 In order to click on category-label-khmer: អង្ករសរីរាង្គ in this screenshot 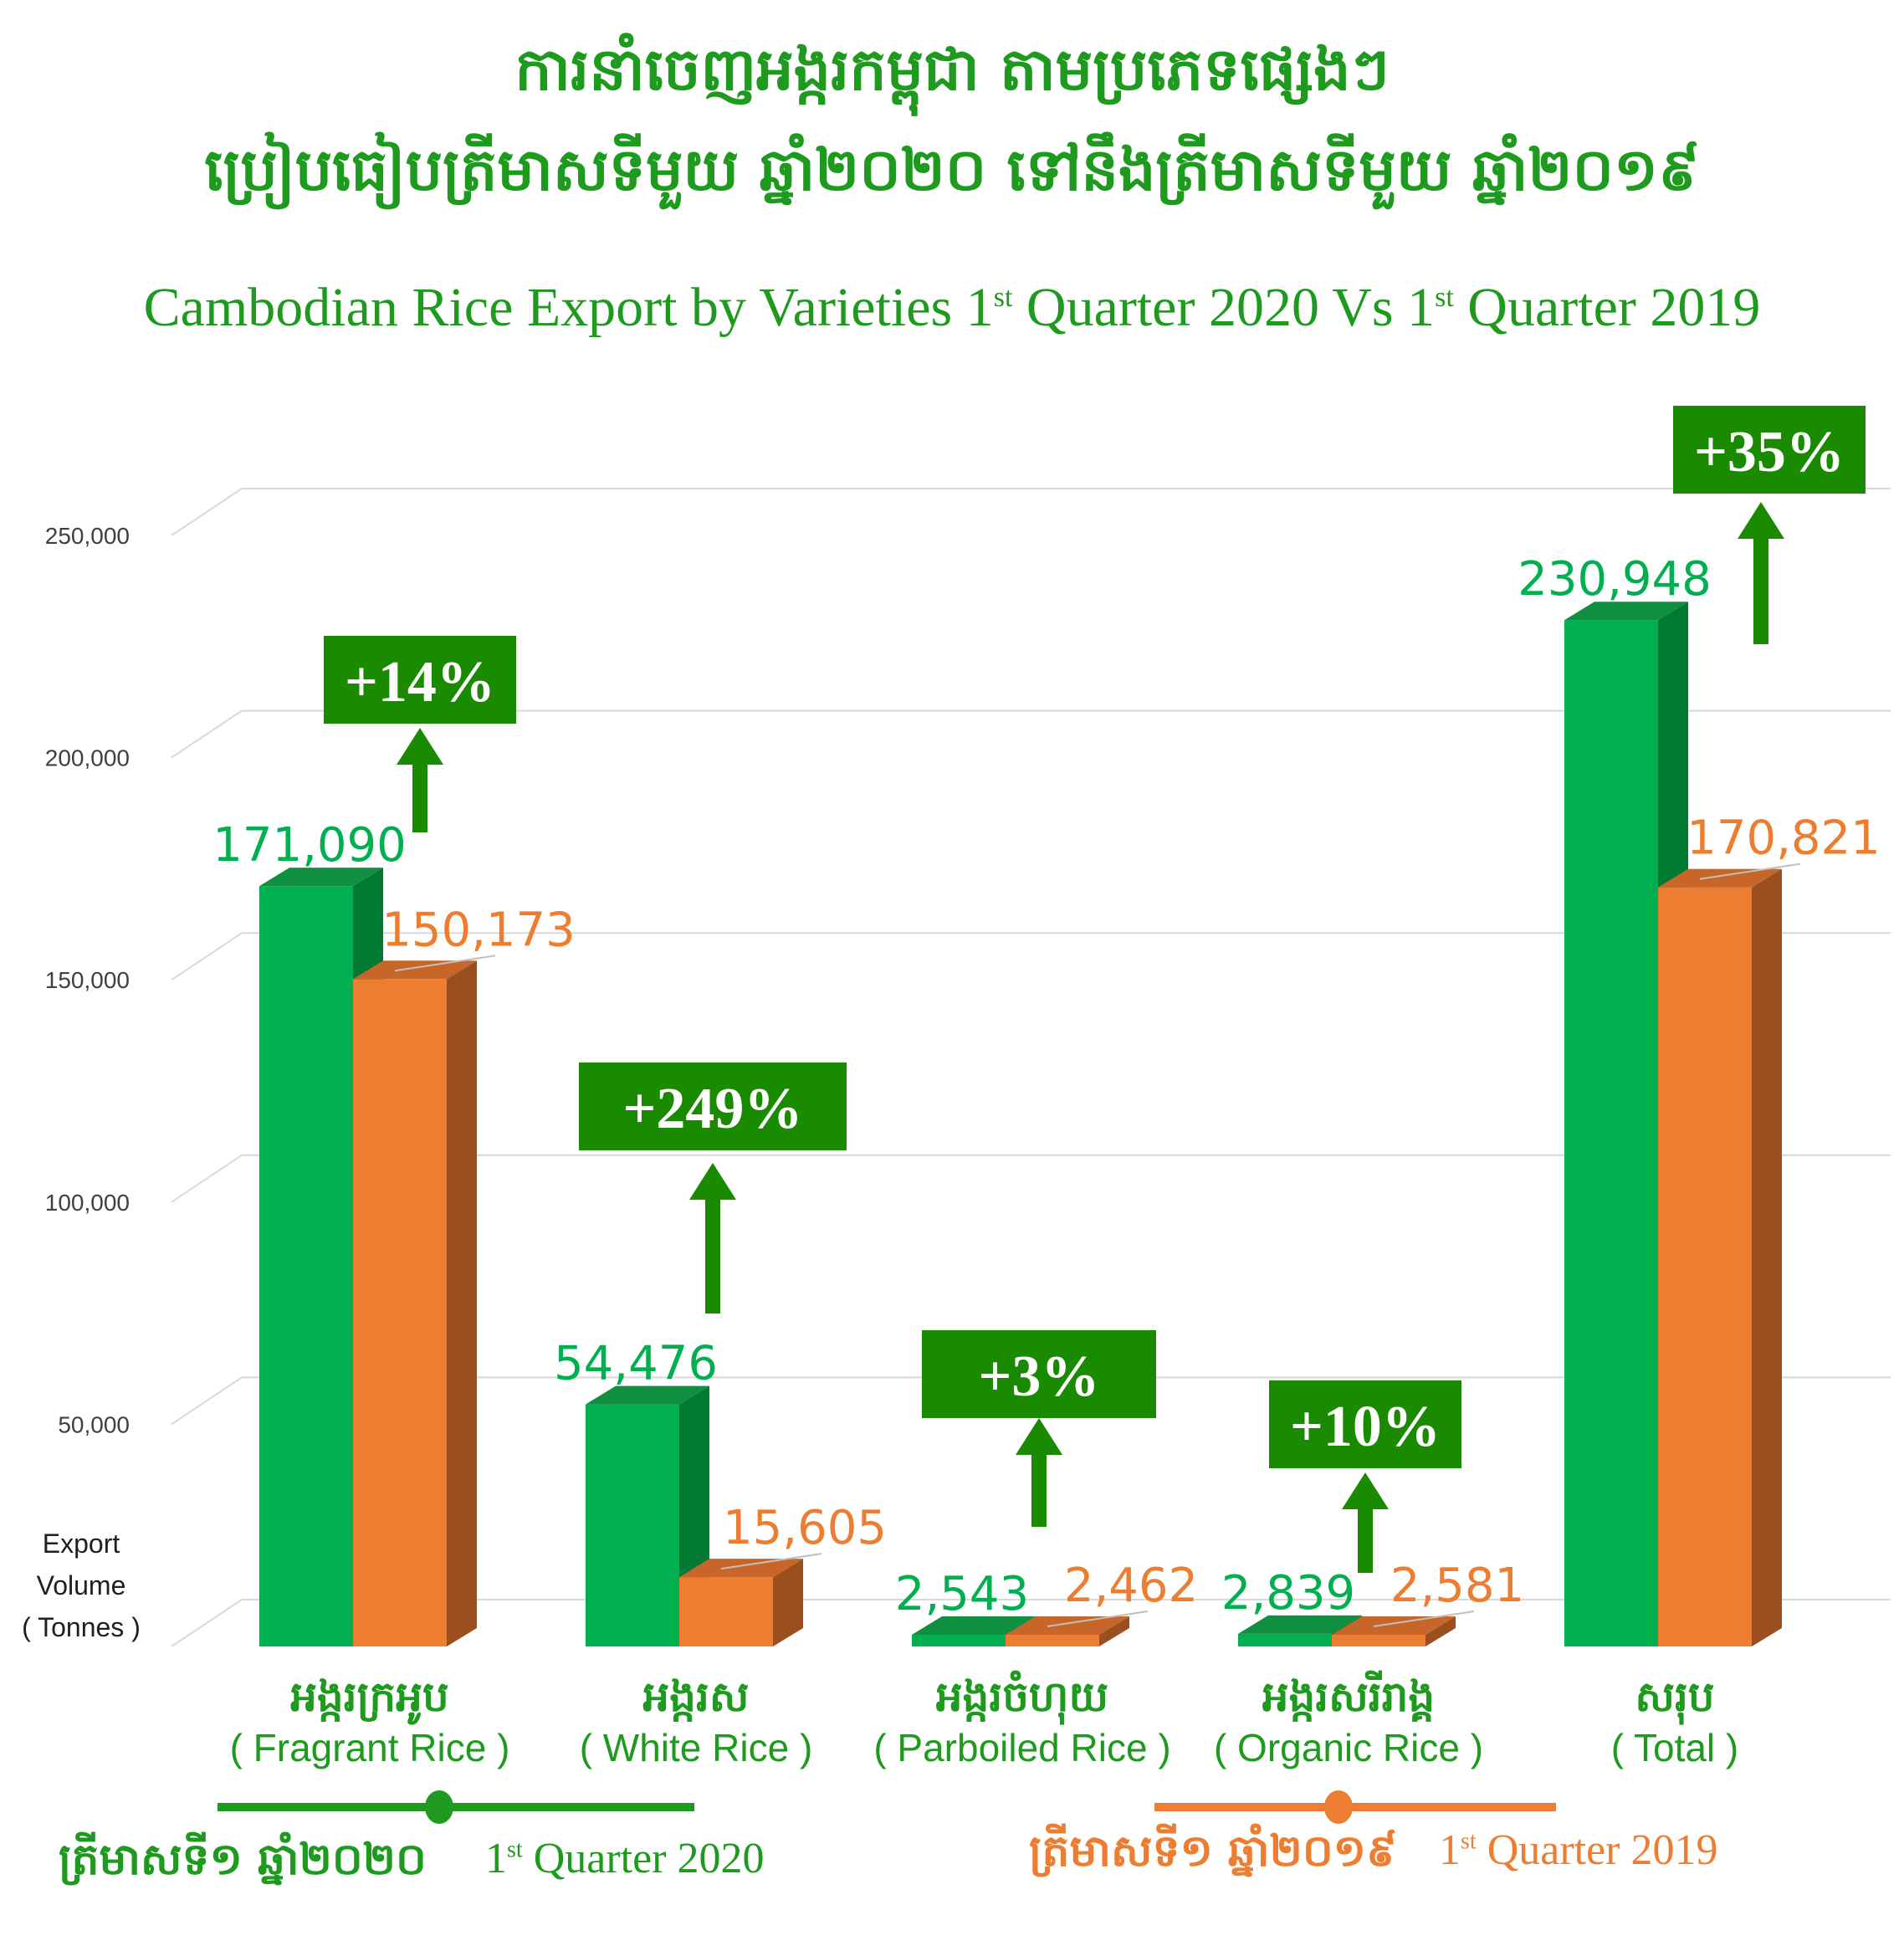, I will do `click(1348, 1696)`.